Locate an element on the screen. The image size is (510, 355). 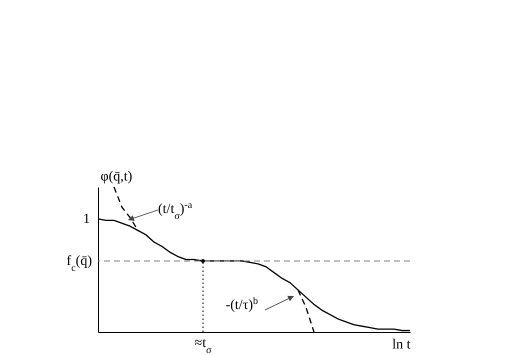
annotation: ≈t$_{σ}$ is located at coordinates (203, 345).